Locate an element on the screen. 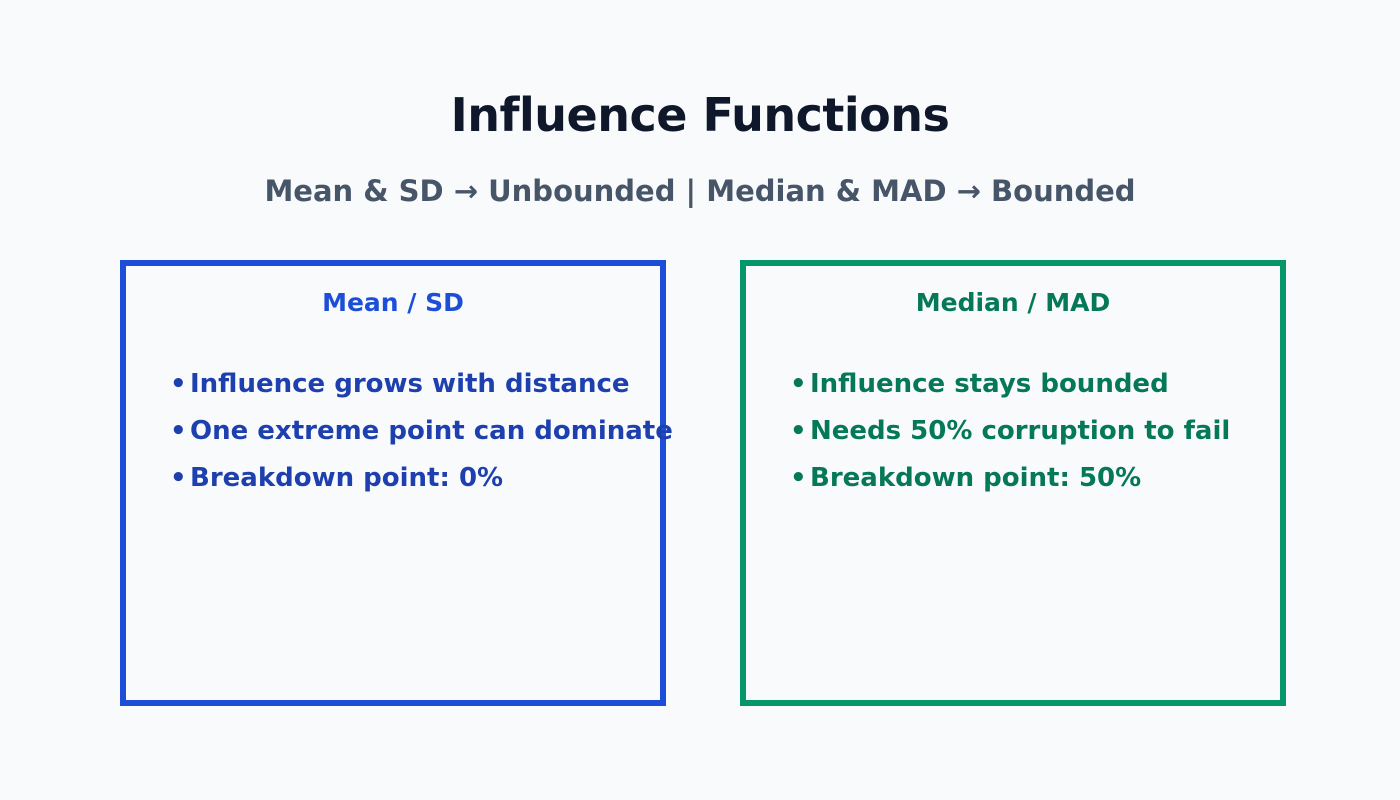 Image resolution: width=1400 pixels, height=800 pixels. list-item: • Needs 50% corruption to fail is located at coordinates (1010, 438).